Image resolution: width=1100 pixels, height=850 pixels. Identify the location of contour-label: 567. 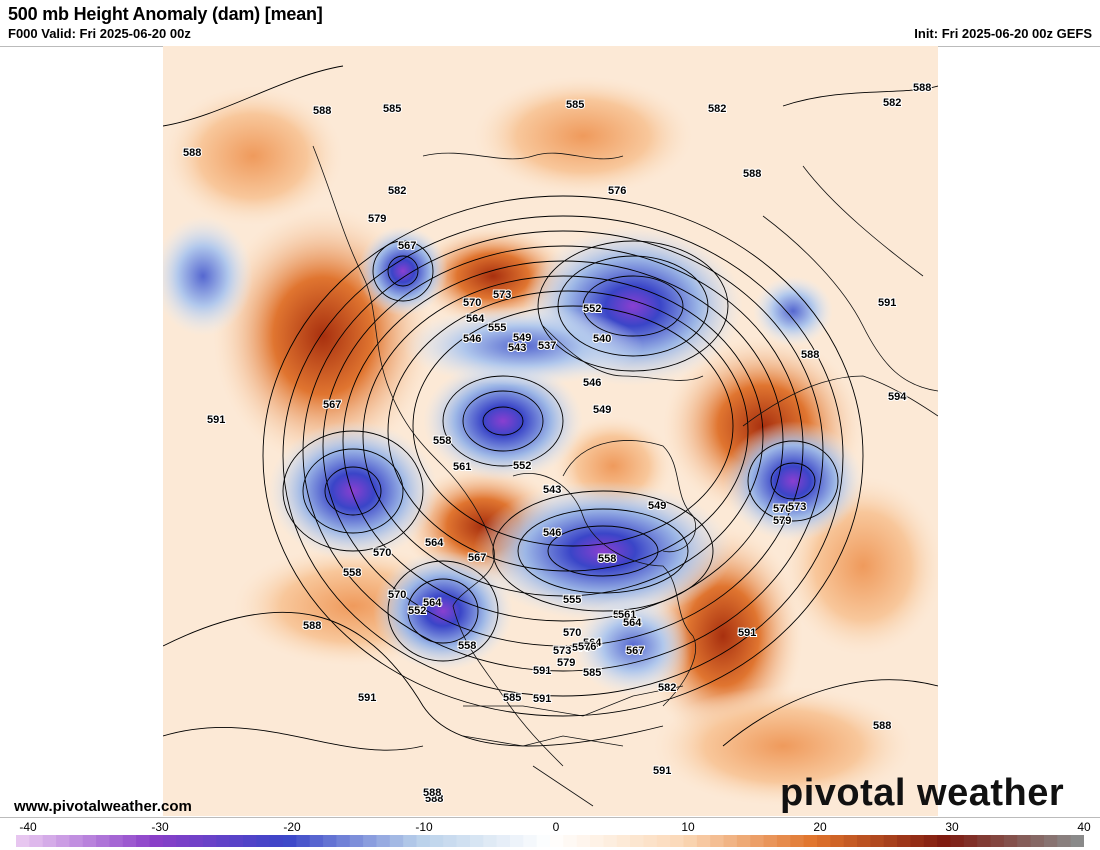
(407, 246).